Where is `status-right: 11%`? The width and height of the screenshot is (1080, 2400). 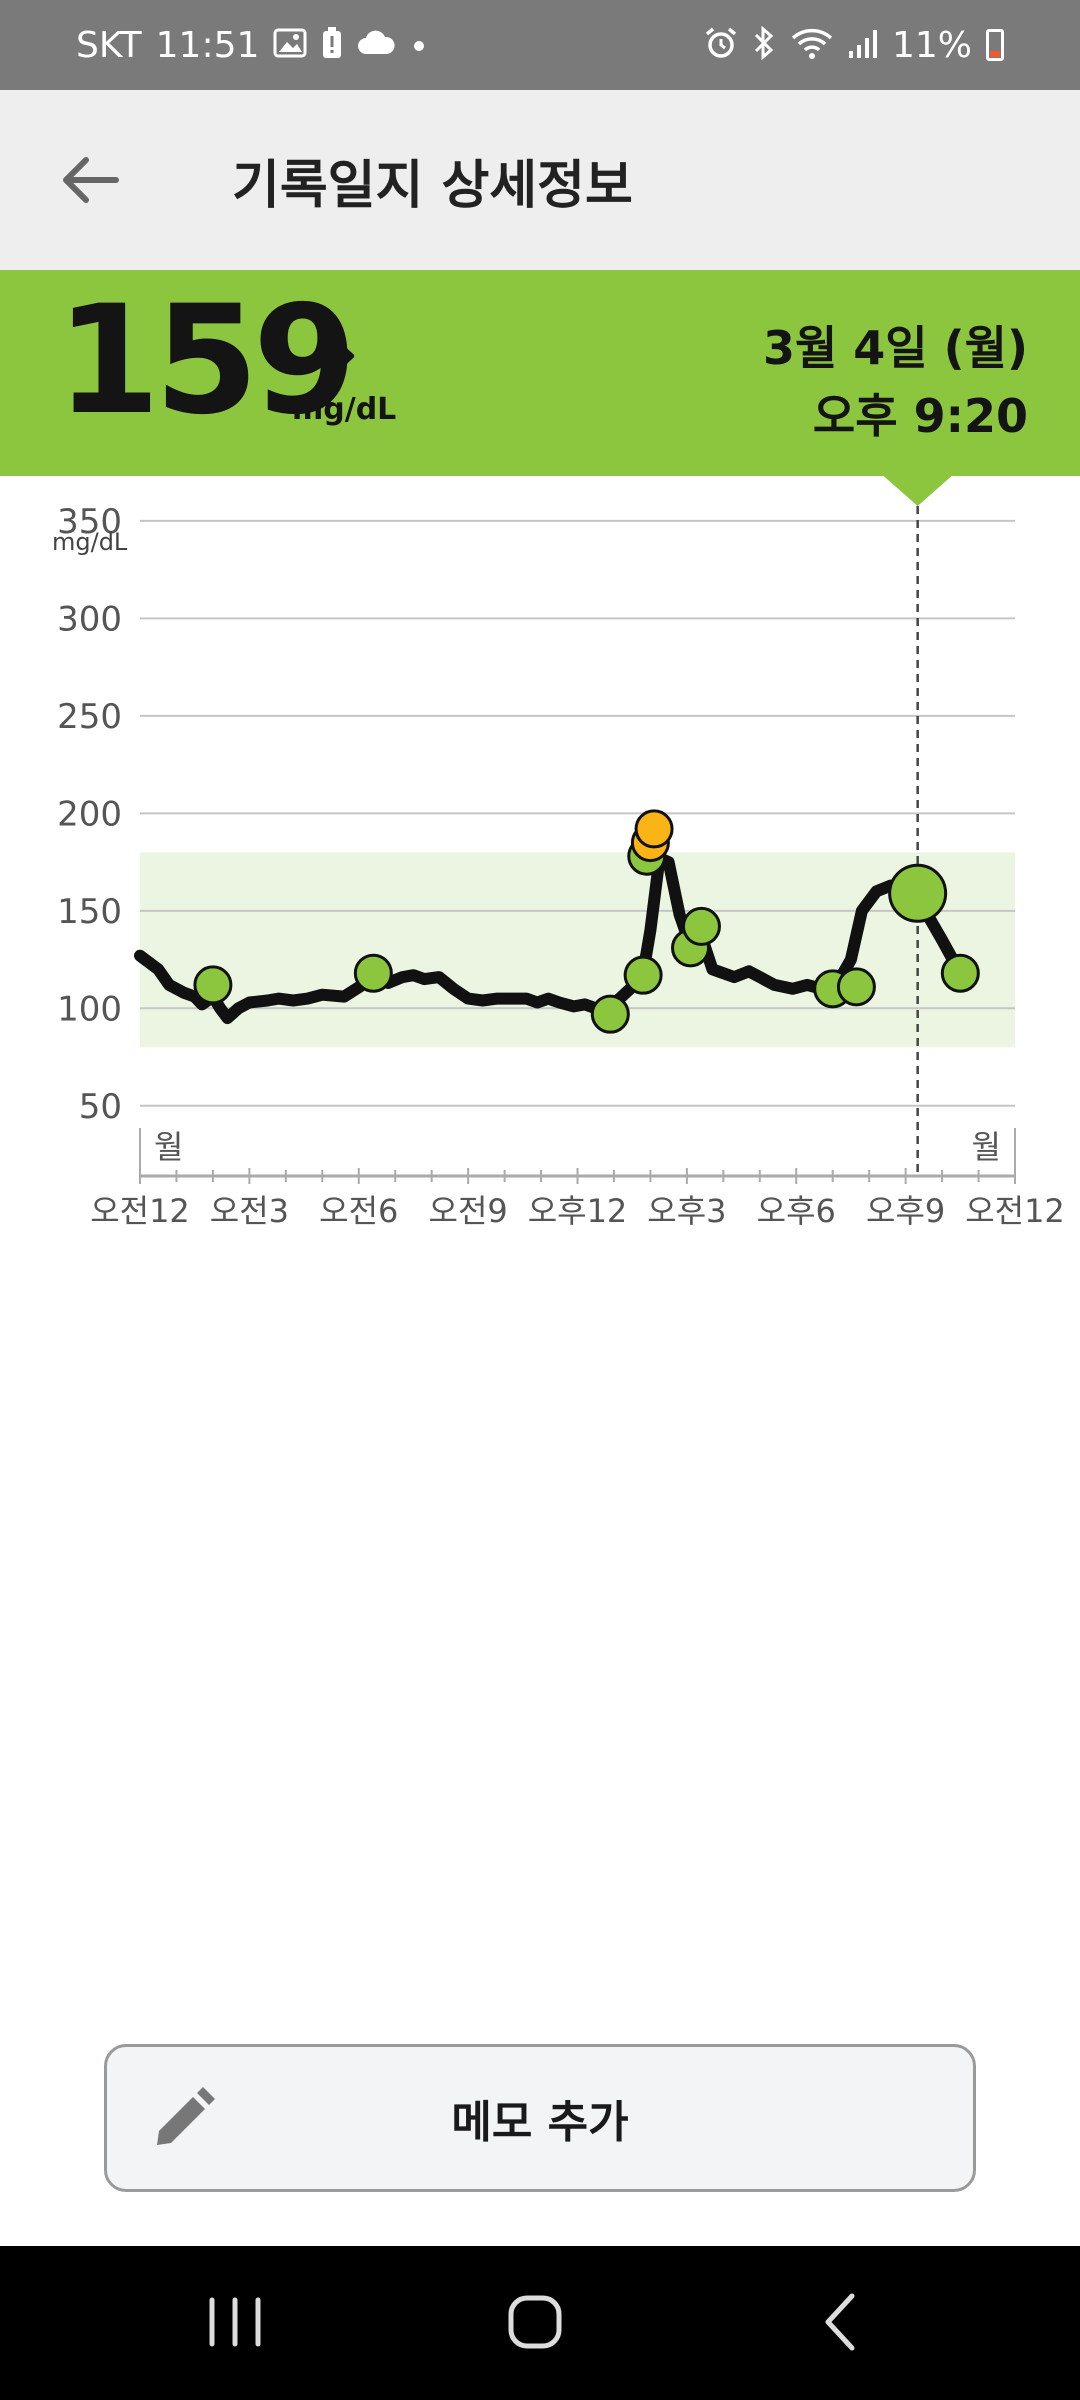 status-right: 11% is located at coordinates (854, 45).